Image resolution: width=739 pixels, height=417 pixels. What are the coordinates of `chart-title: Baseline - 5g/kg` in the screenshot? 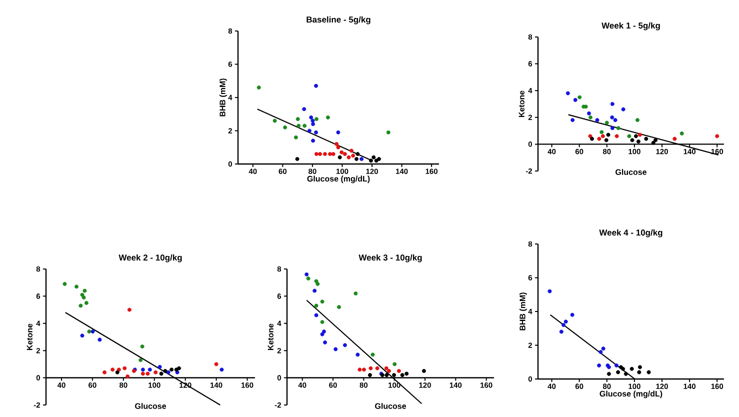 It's located at (338, 20).